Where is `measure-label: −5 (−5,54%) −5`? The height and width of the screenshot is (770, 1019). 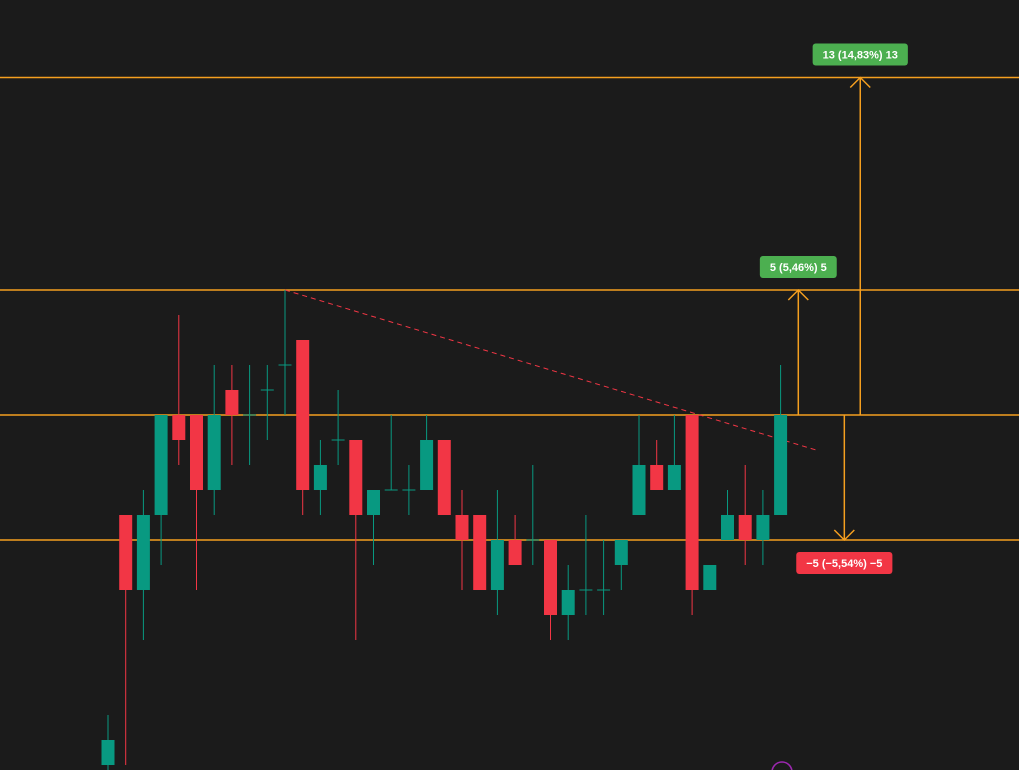 measure-label: −5 (−5,54%) −5 is located at coordinates (844, 564).